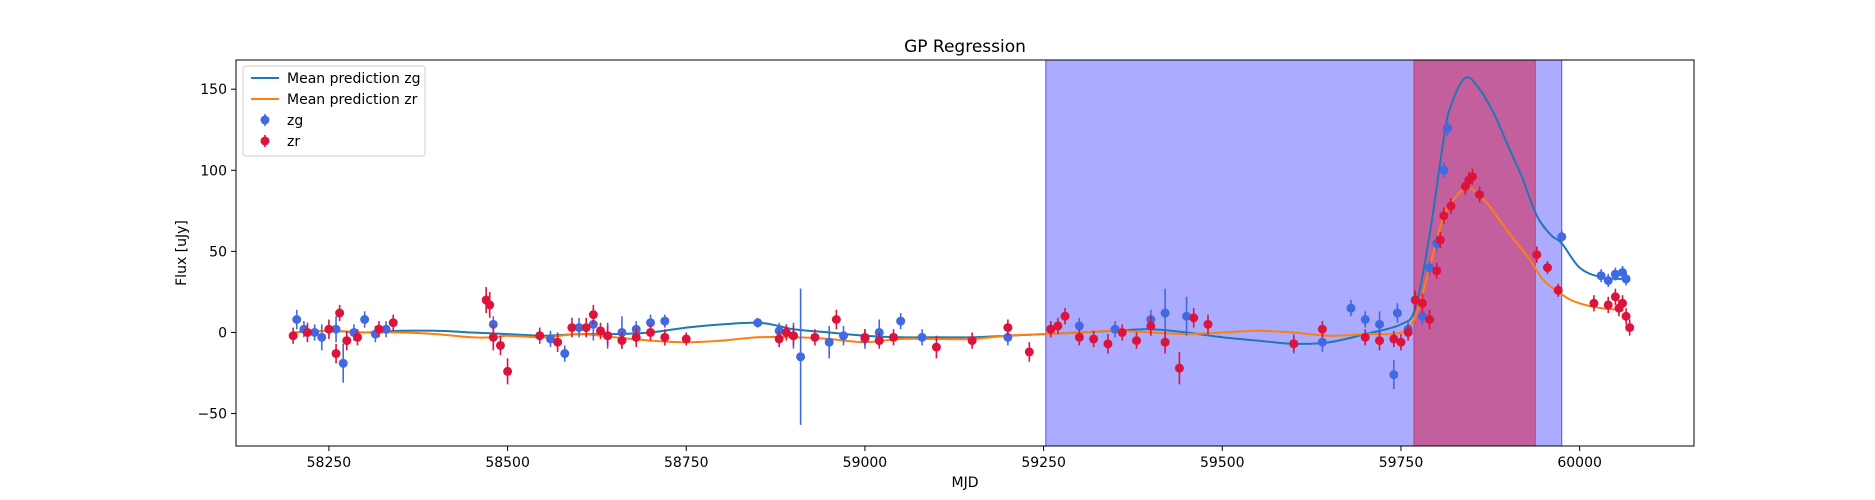  I want to click on legend-box, so click(334, 111).